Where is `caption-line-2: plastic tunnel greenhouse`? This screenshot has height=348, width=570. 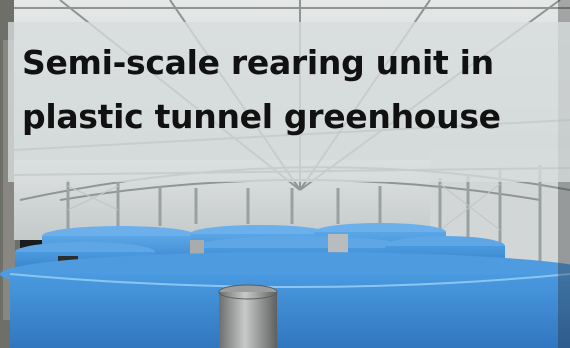
caption-line-2: plastic tunnel greenhouse is located at coordinates (261, 116).